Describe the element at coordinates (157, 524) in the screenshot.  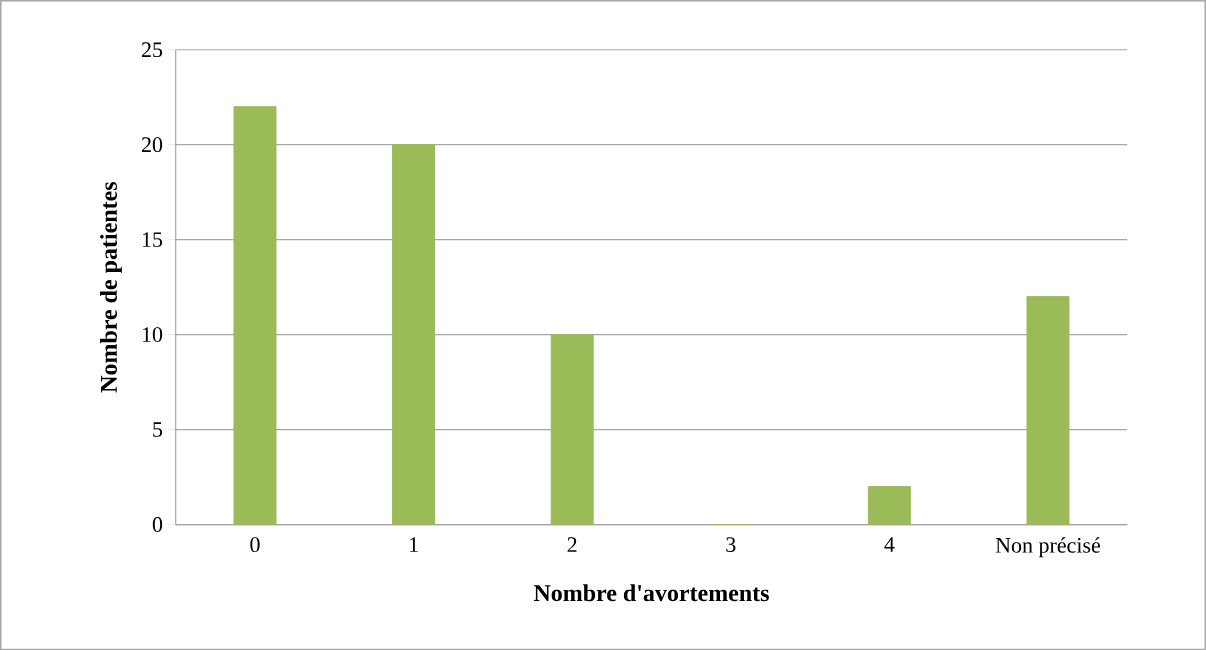
I see `y-tick-label: 0` at that location.